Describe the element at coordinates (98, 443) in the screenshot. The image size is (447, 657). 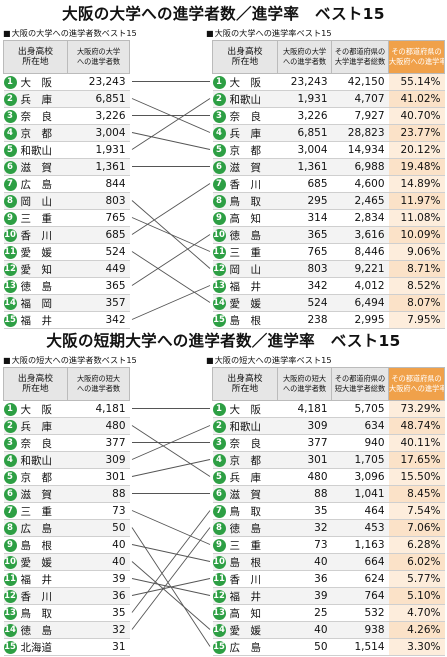
I see `student-count: 377` at that location.